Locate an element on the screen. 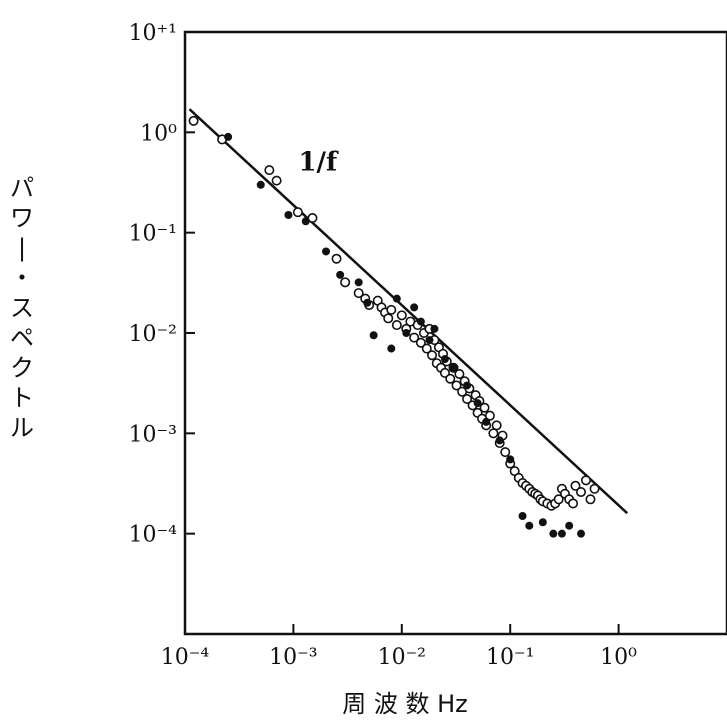 The width and height of the screenshot is (727, 723). y-tick-label: 10⁻² is located at coordinates (153, 334).